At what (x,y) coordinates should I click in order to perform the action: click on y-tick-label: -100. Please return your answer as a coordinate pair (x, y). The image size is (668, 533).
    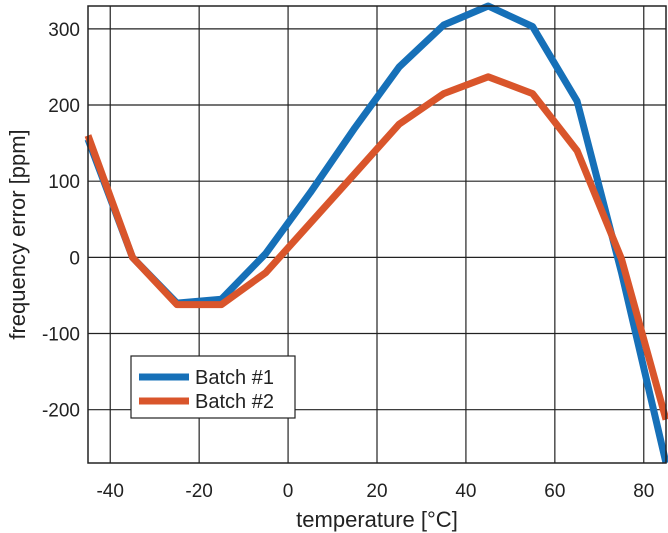
    Looking at the image, I should click on (61, 335).